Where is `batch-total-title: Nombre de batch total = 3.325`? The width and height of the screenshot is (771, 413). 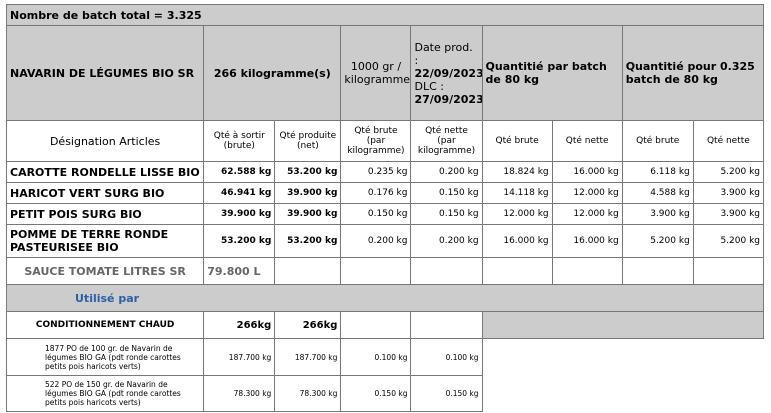 batch-total-title: Nombre de batch total = 3.325 is located at coordinates (385, 15).